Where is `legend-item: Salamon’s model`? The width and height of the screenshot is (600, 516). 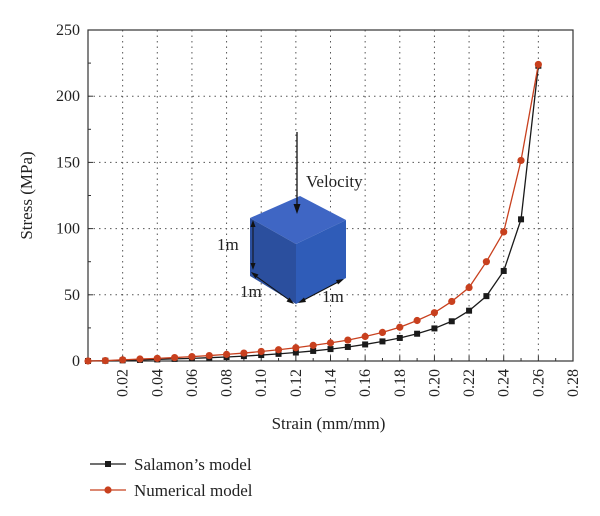 legend-item: Salamon’s model is located at coordinates (171, 464).